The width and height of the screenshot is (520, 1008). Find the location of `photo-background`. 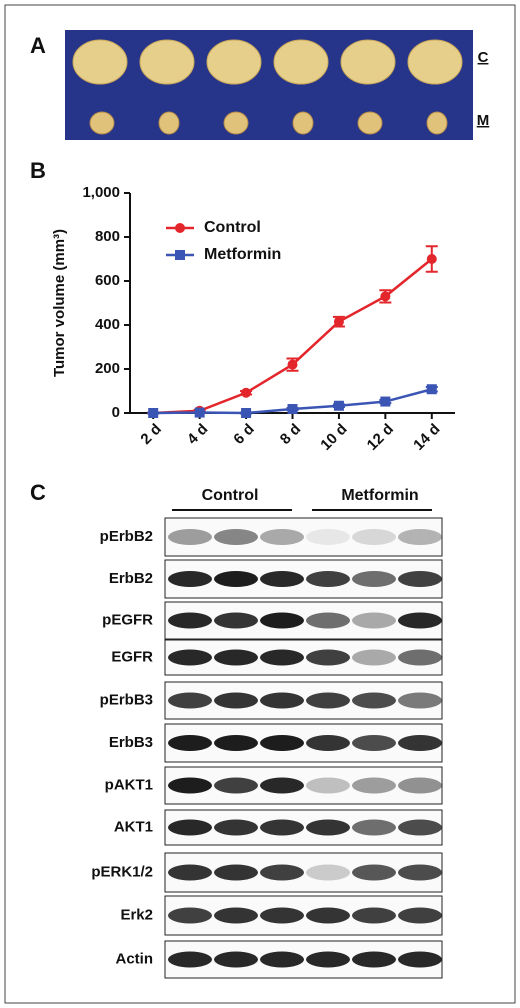

photo-background is located at coordinates (269, 85).